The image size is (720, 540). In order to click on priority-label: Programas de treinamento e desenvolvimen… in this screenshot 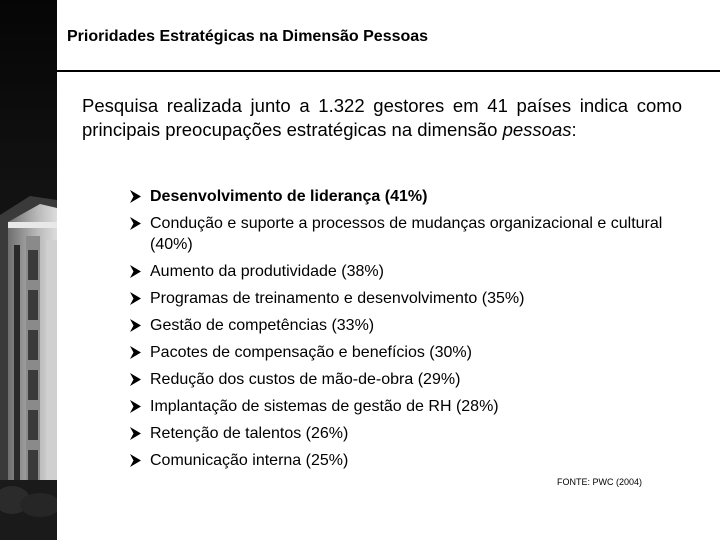, I will do `click(337, 298)`.